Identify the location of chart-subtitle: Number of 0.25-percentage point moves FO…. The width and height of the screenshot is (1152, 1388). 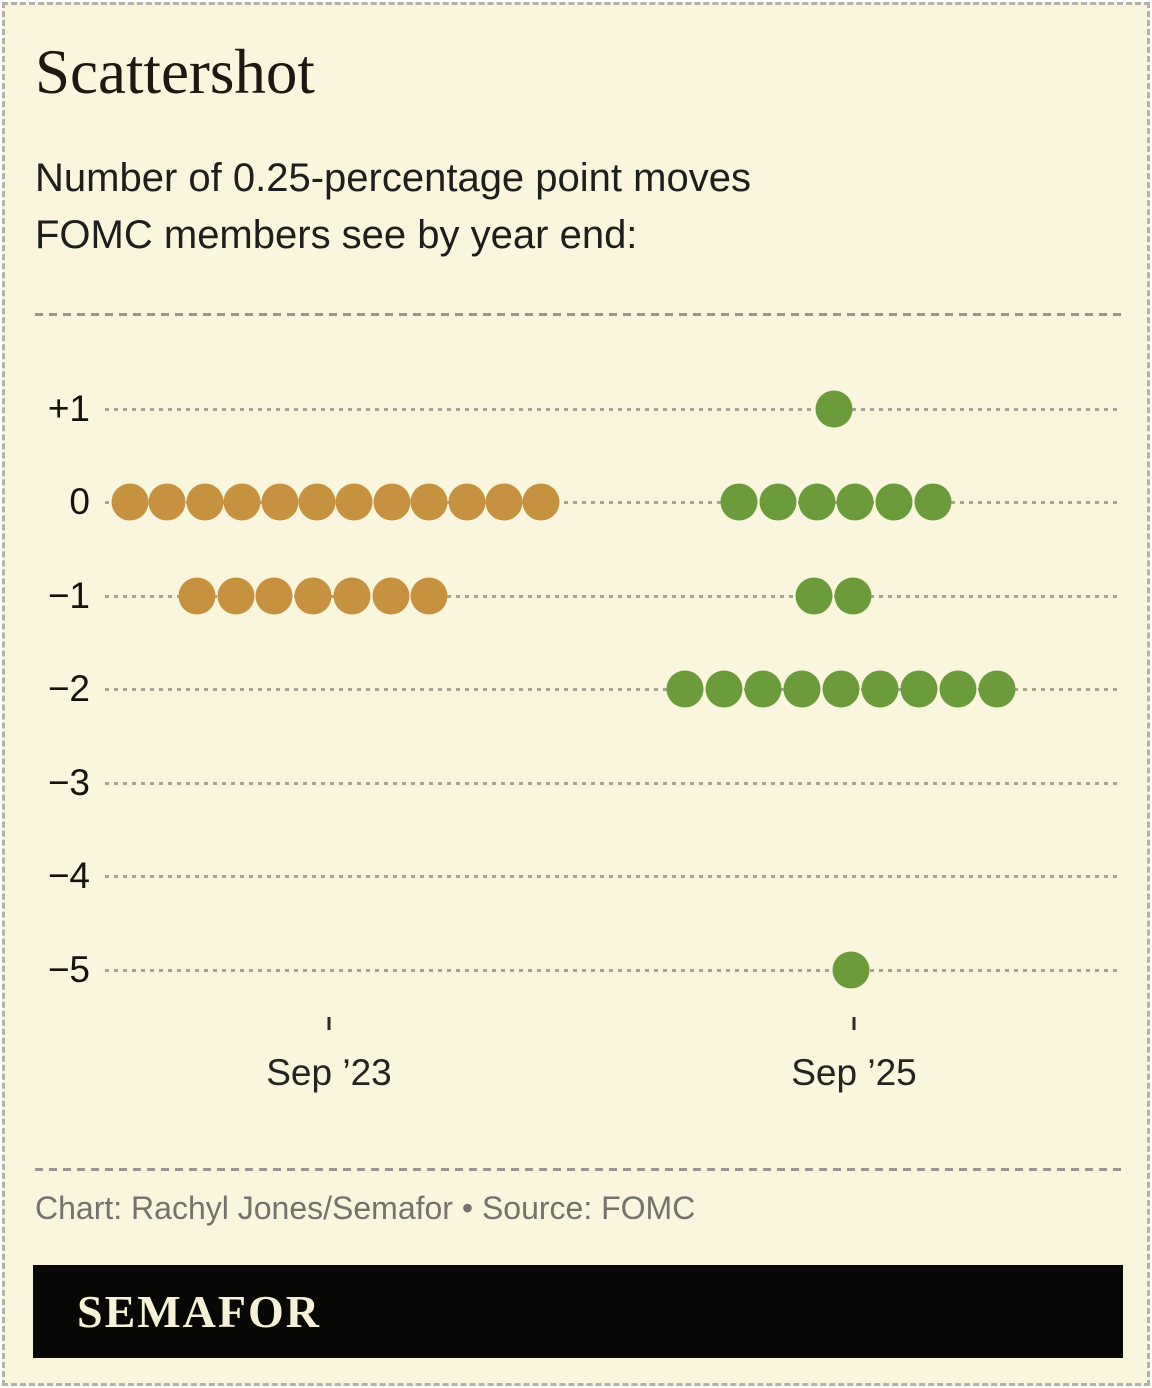
(393, 206).